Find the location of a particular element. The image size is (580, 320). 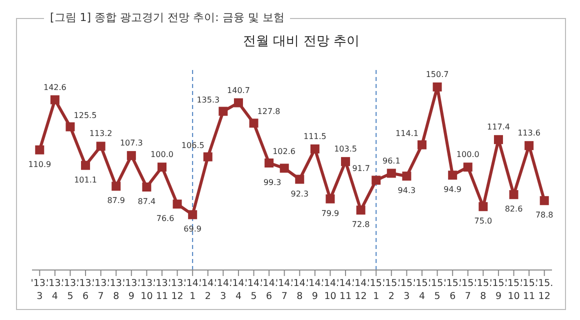

chart-subtitle: 전월 대비 전망 추이 is located at coordinates (301, 41).